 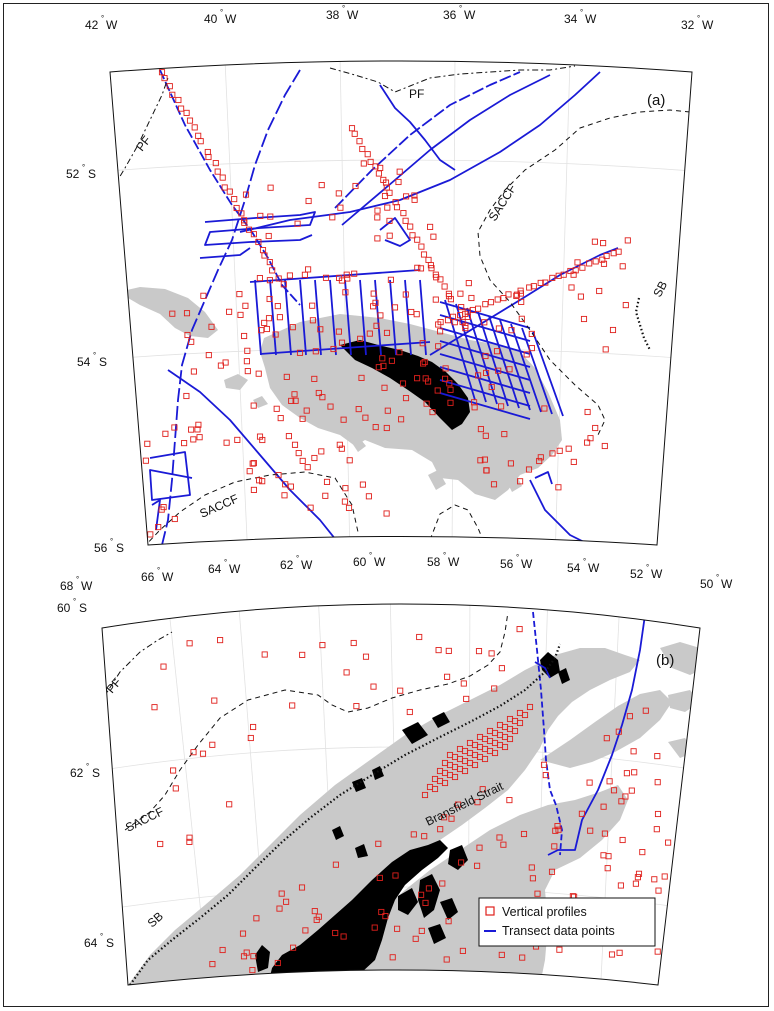 I want to click on legend-label-transects: Transect data points, so click(x=558, y=931).